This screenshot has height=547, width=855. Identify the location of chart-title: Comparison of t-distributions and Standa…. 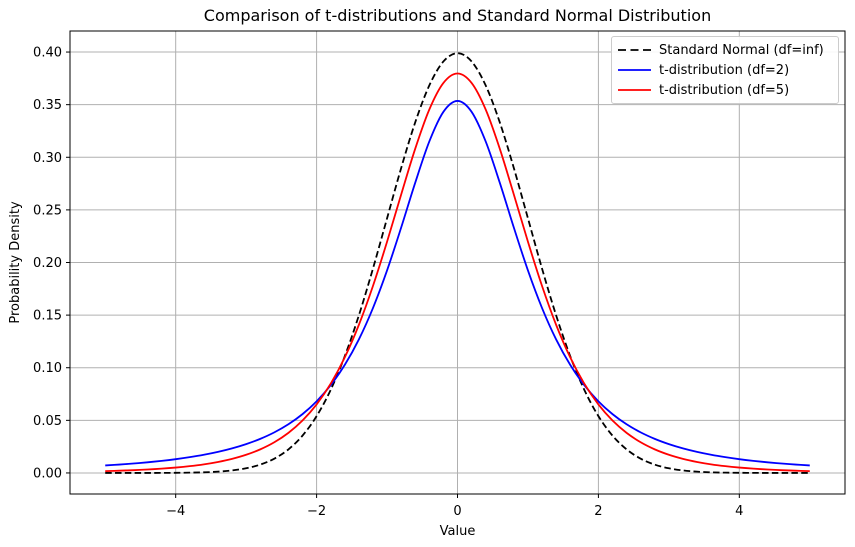
(457, 15).